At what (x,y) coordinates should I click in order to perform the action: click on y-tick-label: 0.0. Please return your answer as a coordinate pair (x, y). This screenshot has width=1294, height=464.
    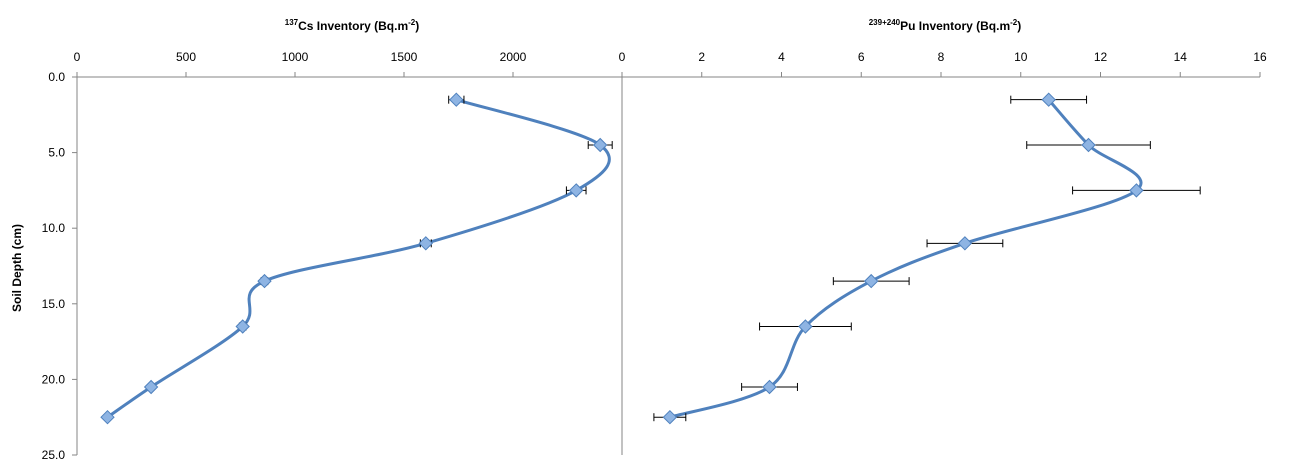
    Looking at the image, I should click on (56, 77).